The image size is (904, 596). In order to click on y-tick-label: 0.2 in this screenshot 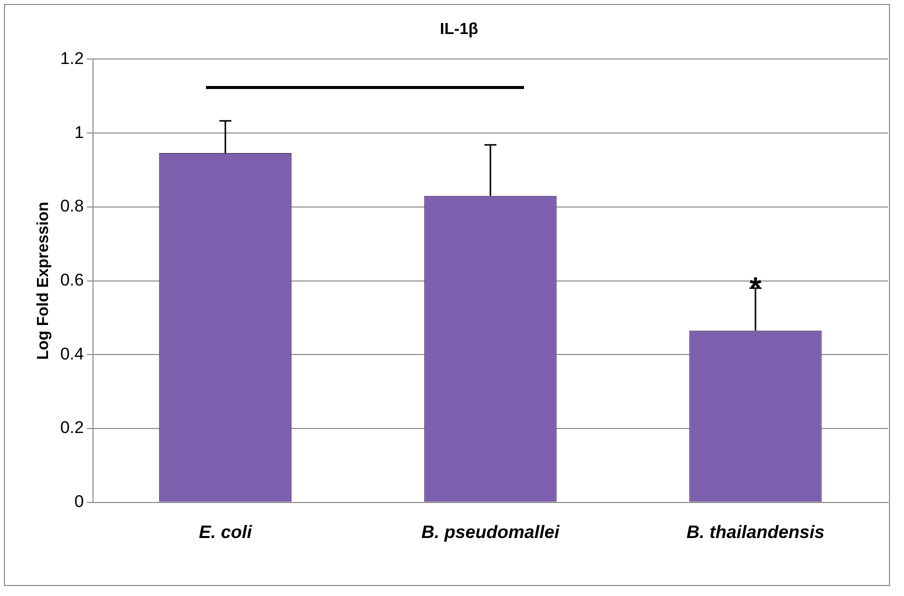, I will do `click(72, 428)`.